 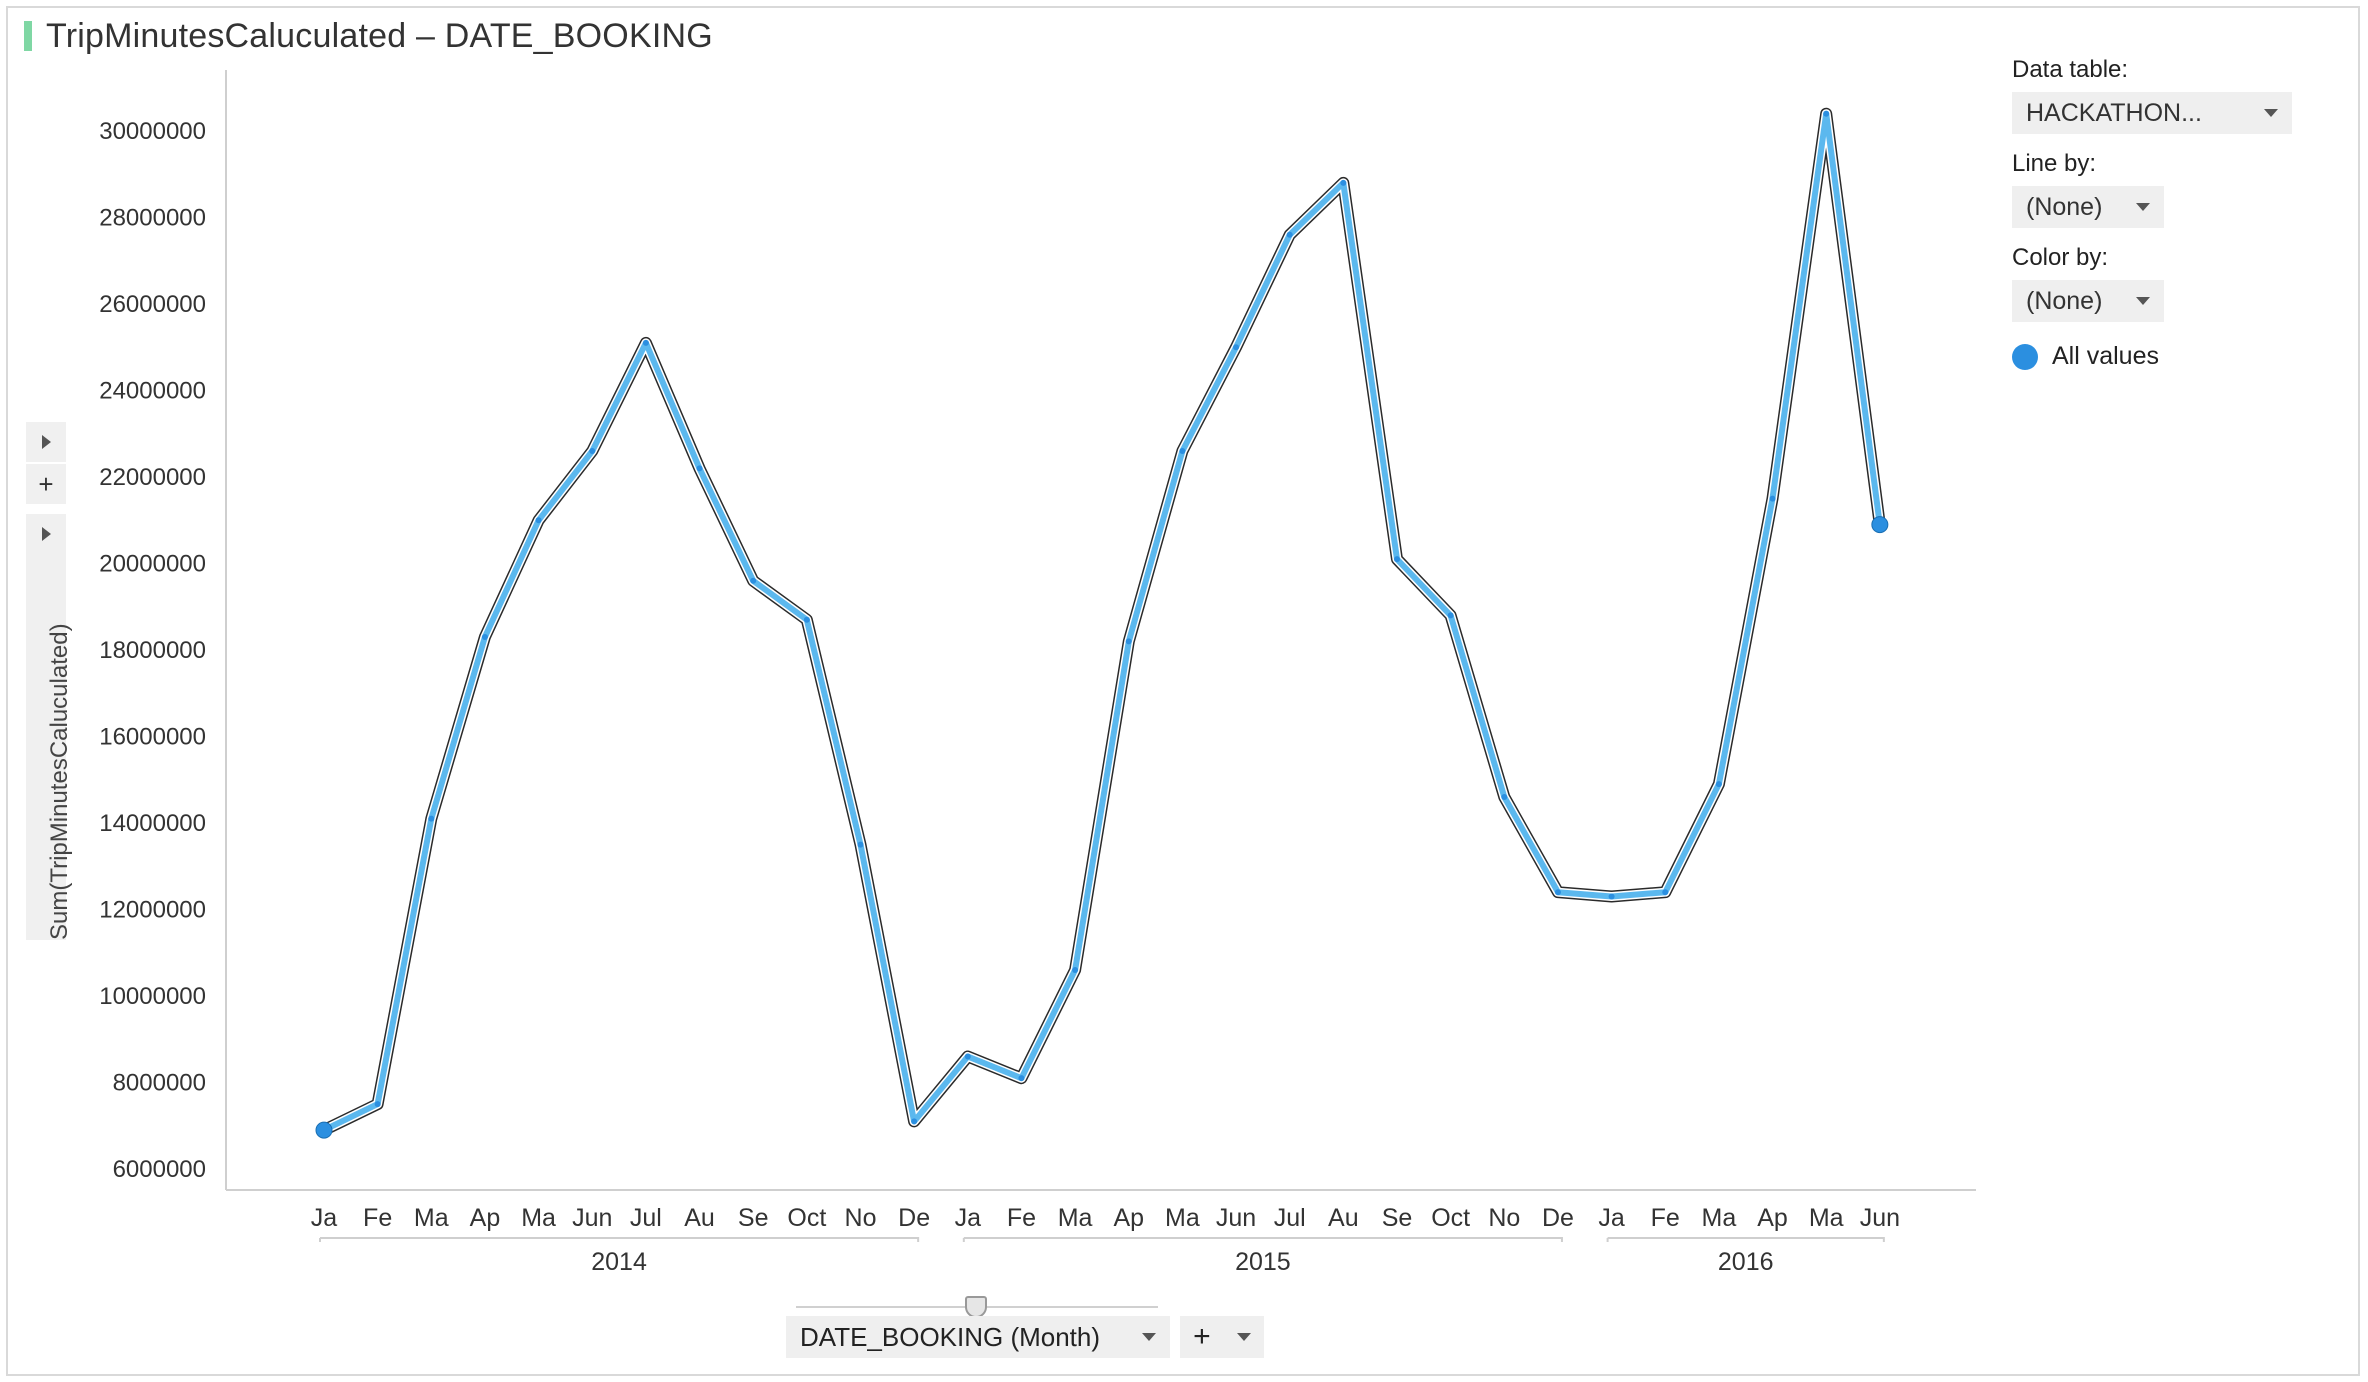 I want to click on y-axis-expand-icon, so click(x=46, y=534).